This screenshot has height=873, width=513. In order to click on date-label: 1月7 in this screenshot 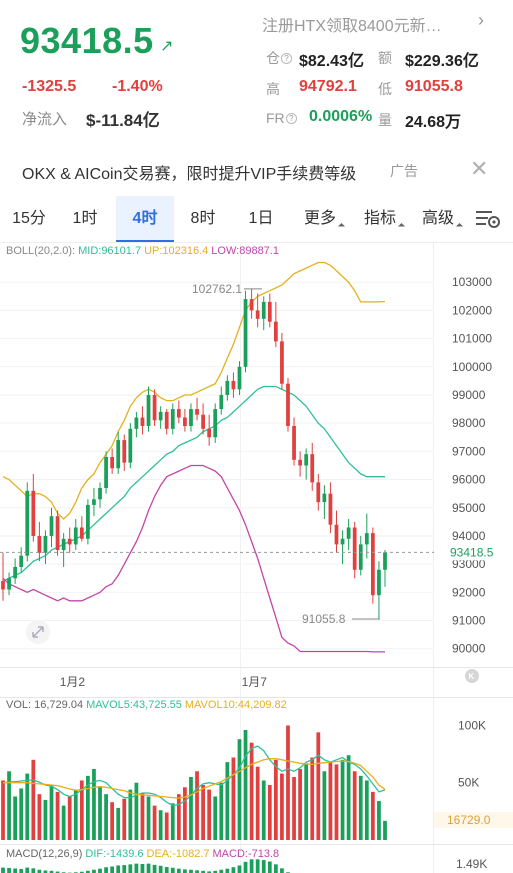, I will do `click(255, 682)`.